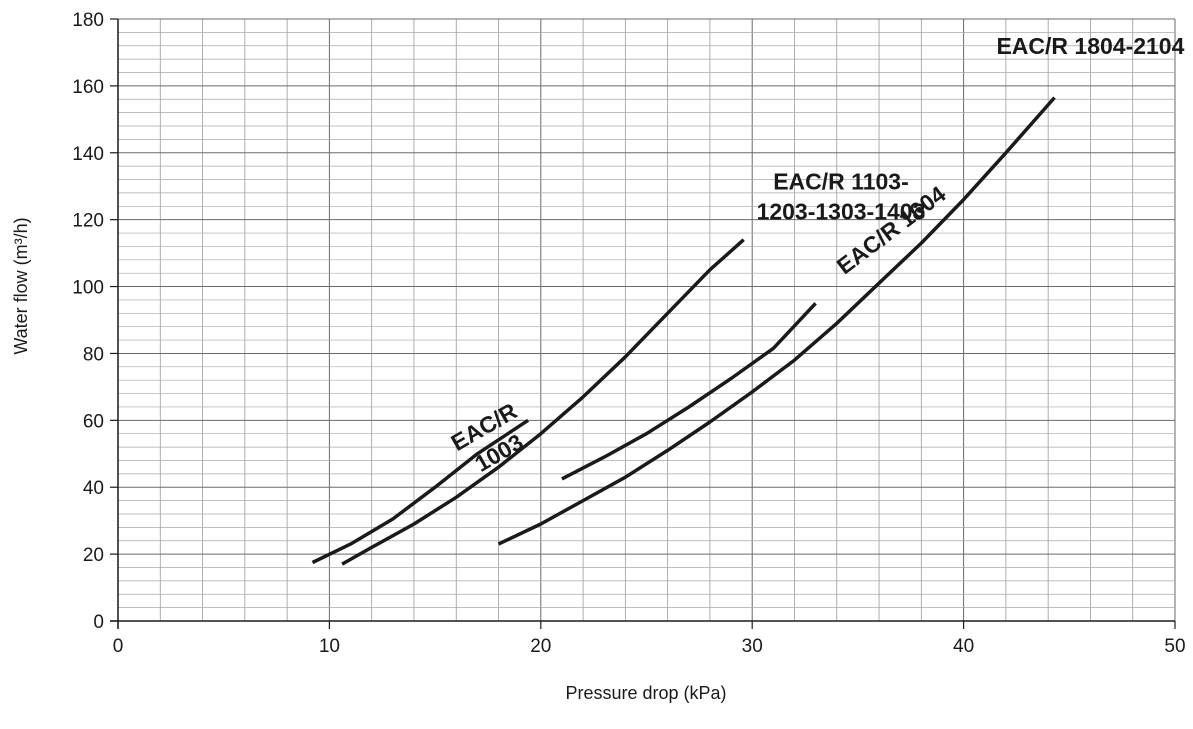 The image size is (1193, 729). What do you see at coordinates (88, 288) in the screenshot?
I see `y-tick-label: 100` at bounding box center [88, 288].